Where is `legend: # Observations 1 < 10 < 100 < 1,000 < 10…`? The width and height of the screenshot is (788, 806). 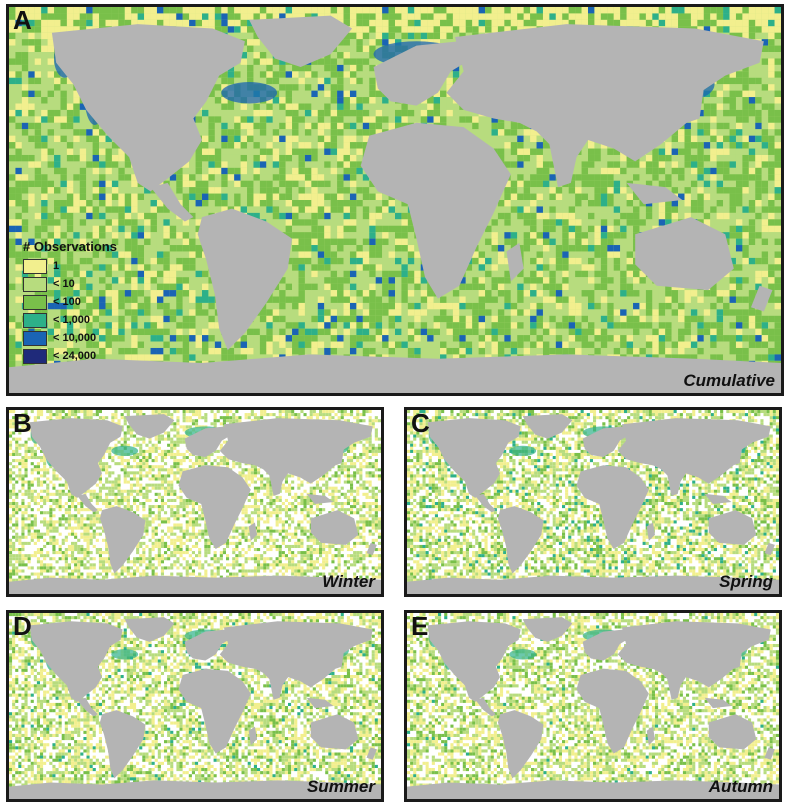 legend: # Observations 1 < 10 < 100 < 1,000 < 10… is located at coordinates (70, 302).